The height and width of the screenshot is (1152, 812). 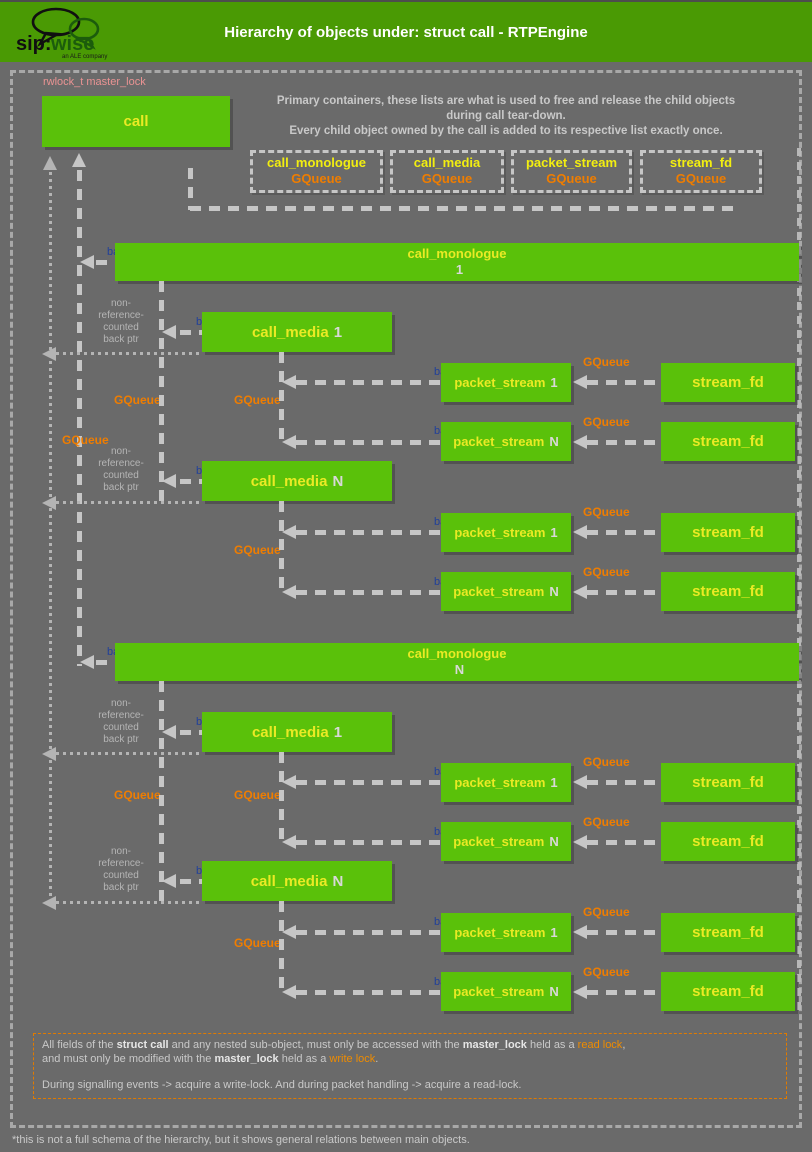 What do you see at coordinates (457, 262) in the screenshot?
I see `call-monologue-1-box: call_monologue 1` at bounding box center [457, 262].